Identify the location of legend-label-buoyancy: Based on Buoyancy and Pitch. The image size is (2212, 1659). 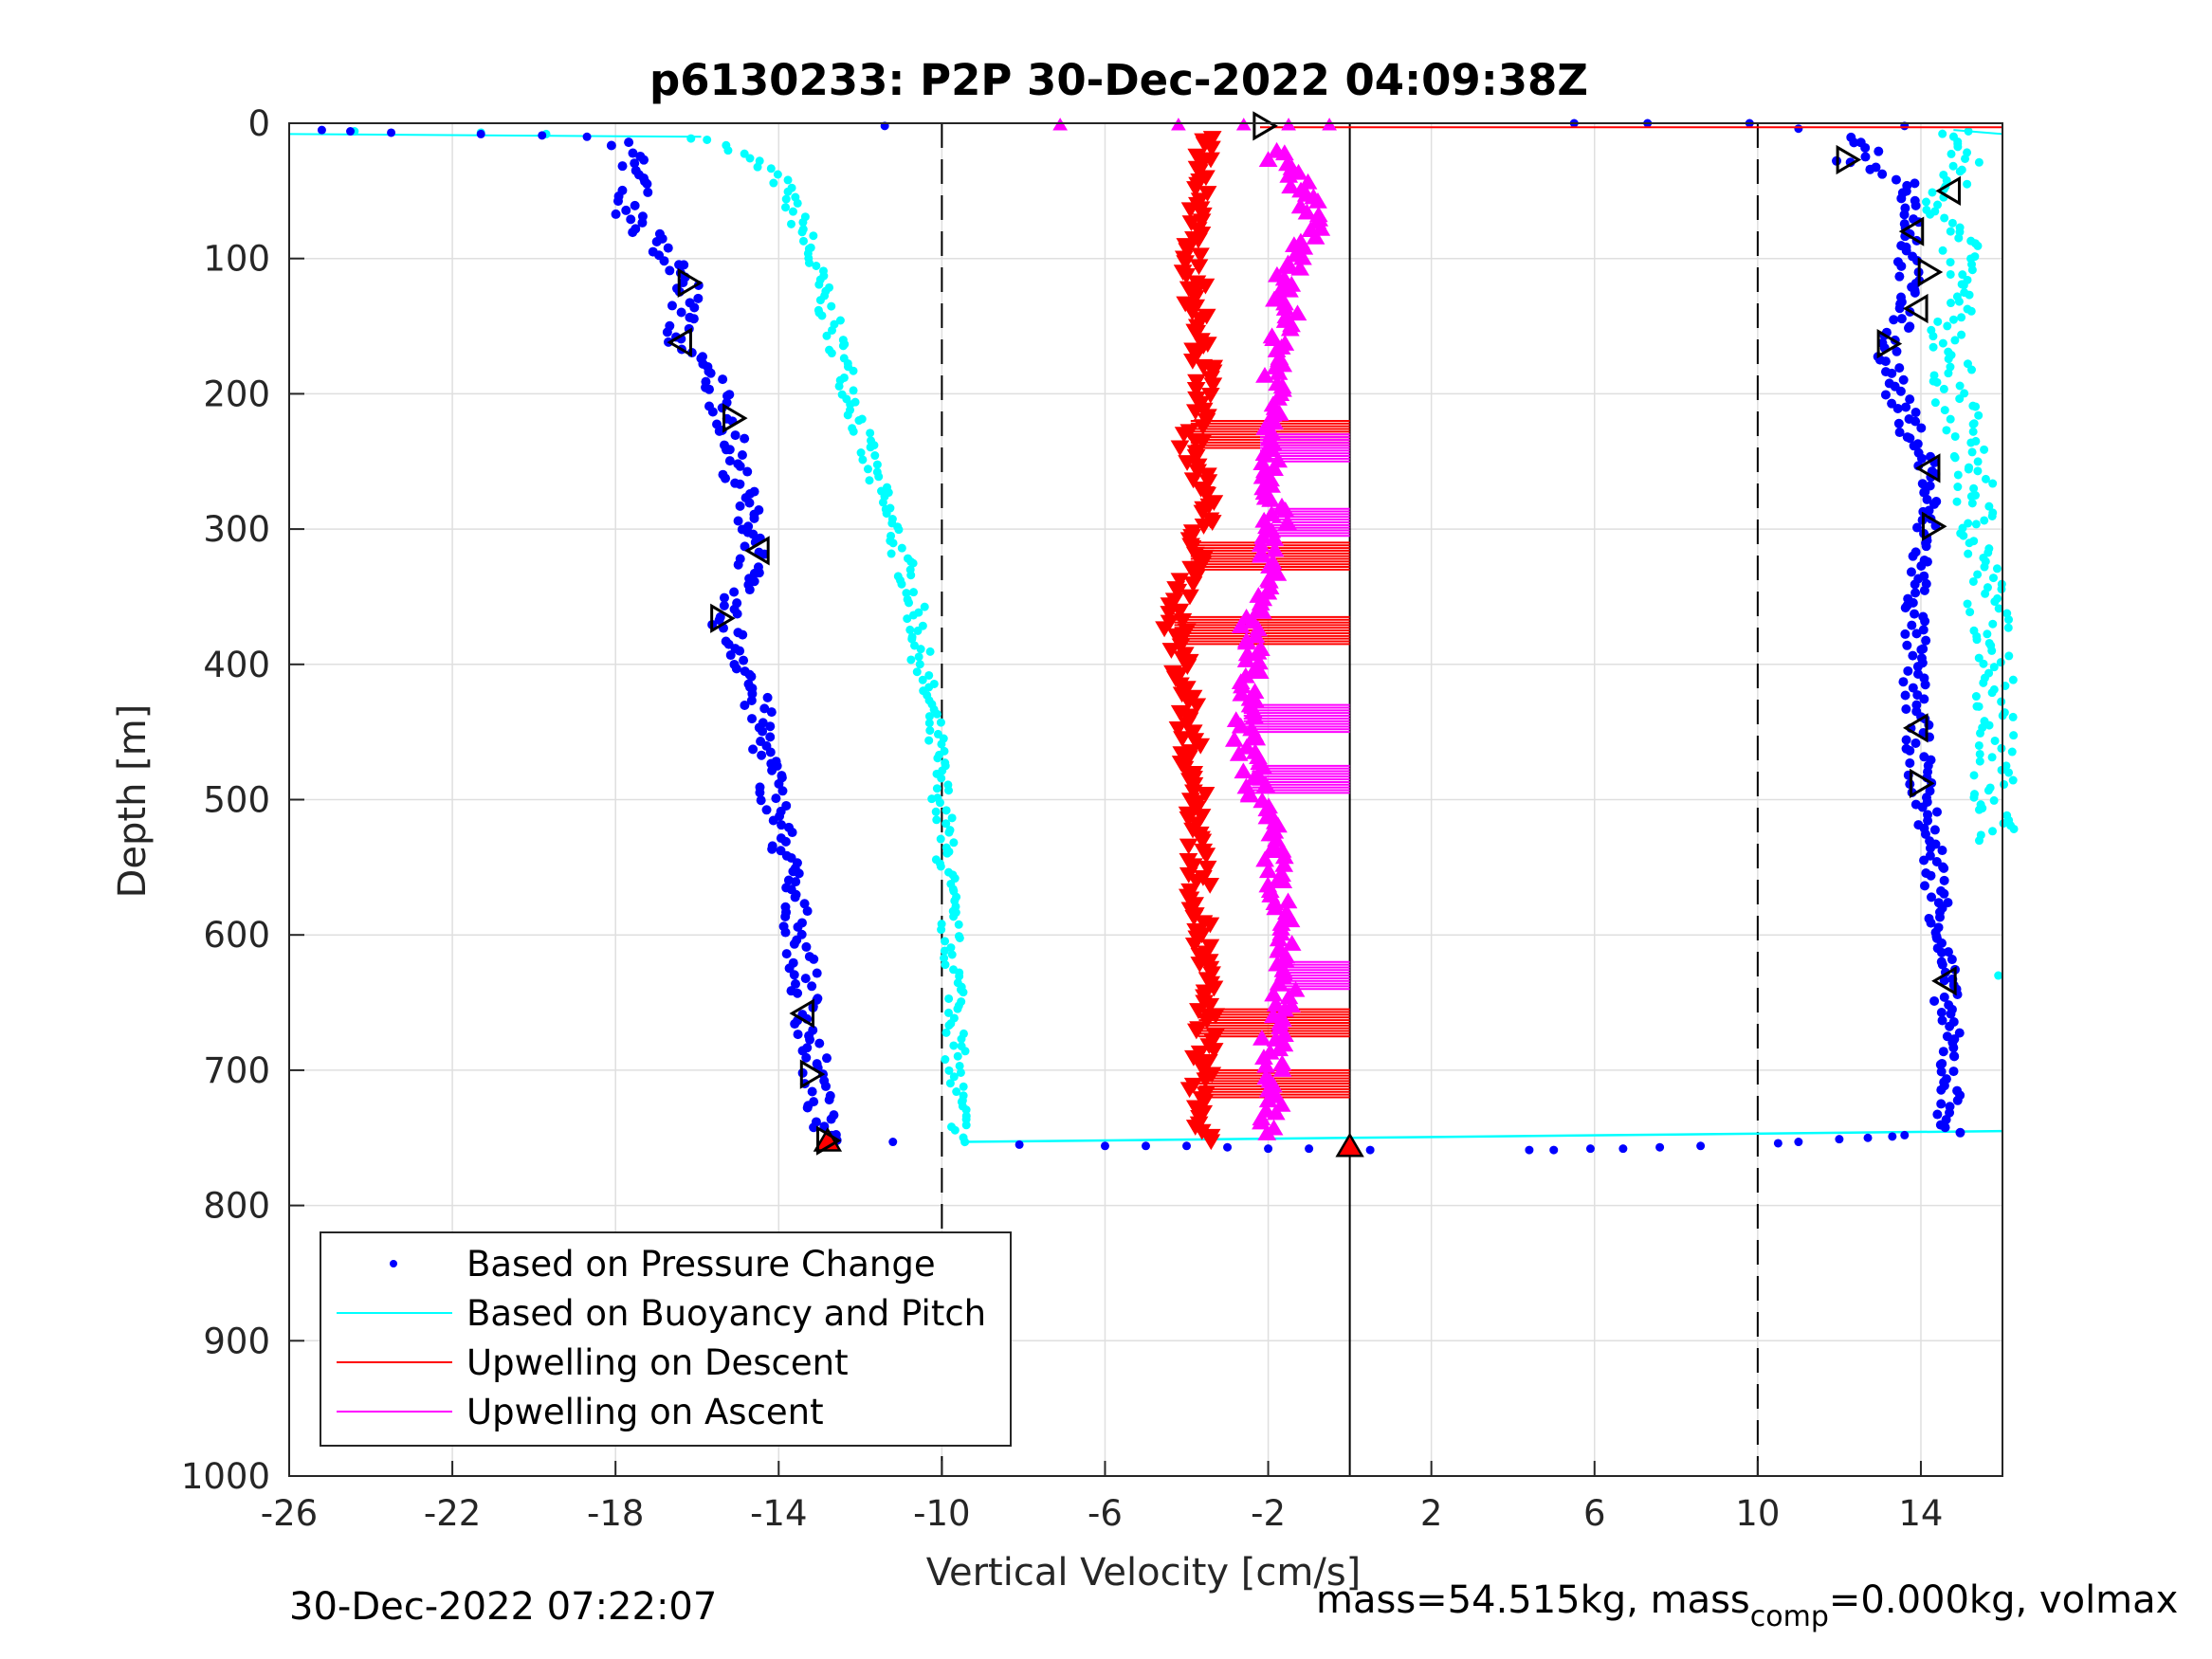
(726, 1313).